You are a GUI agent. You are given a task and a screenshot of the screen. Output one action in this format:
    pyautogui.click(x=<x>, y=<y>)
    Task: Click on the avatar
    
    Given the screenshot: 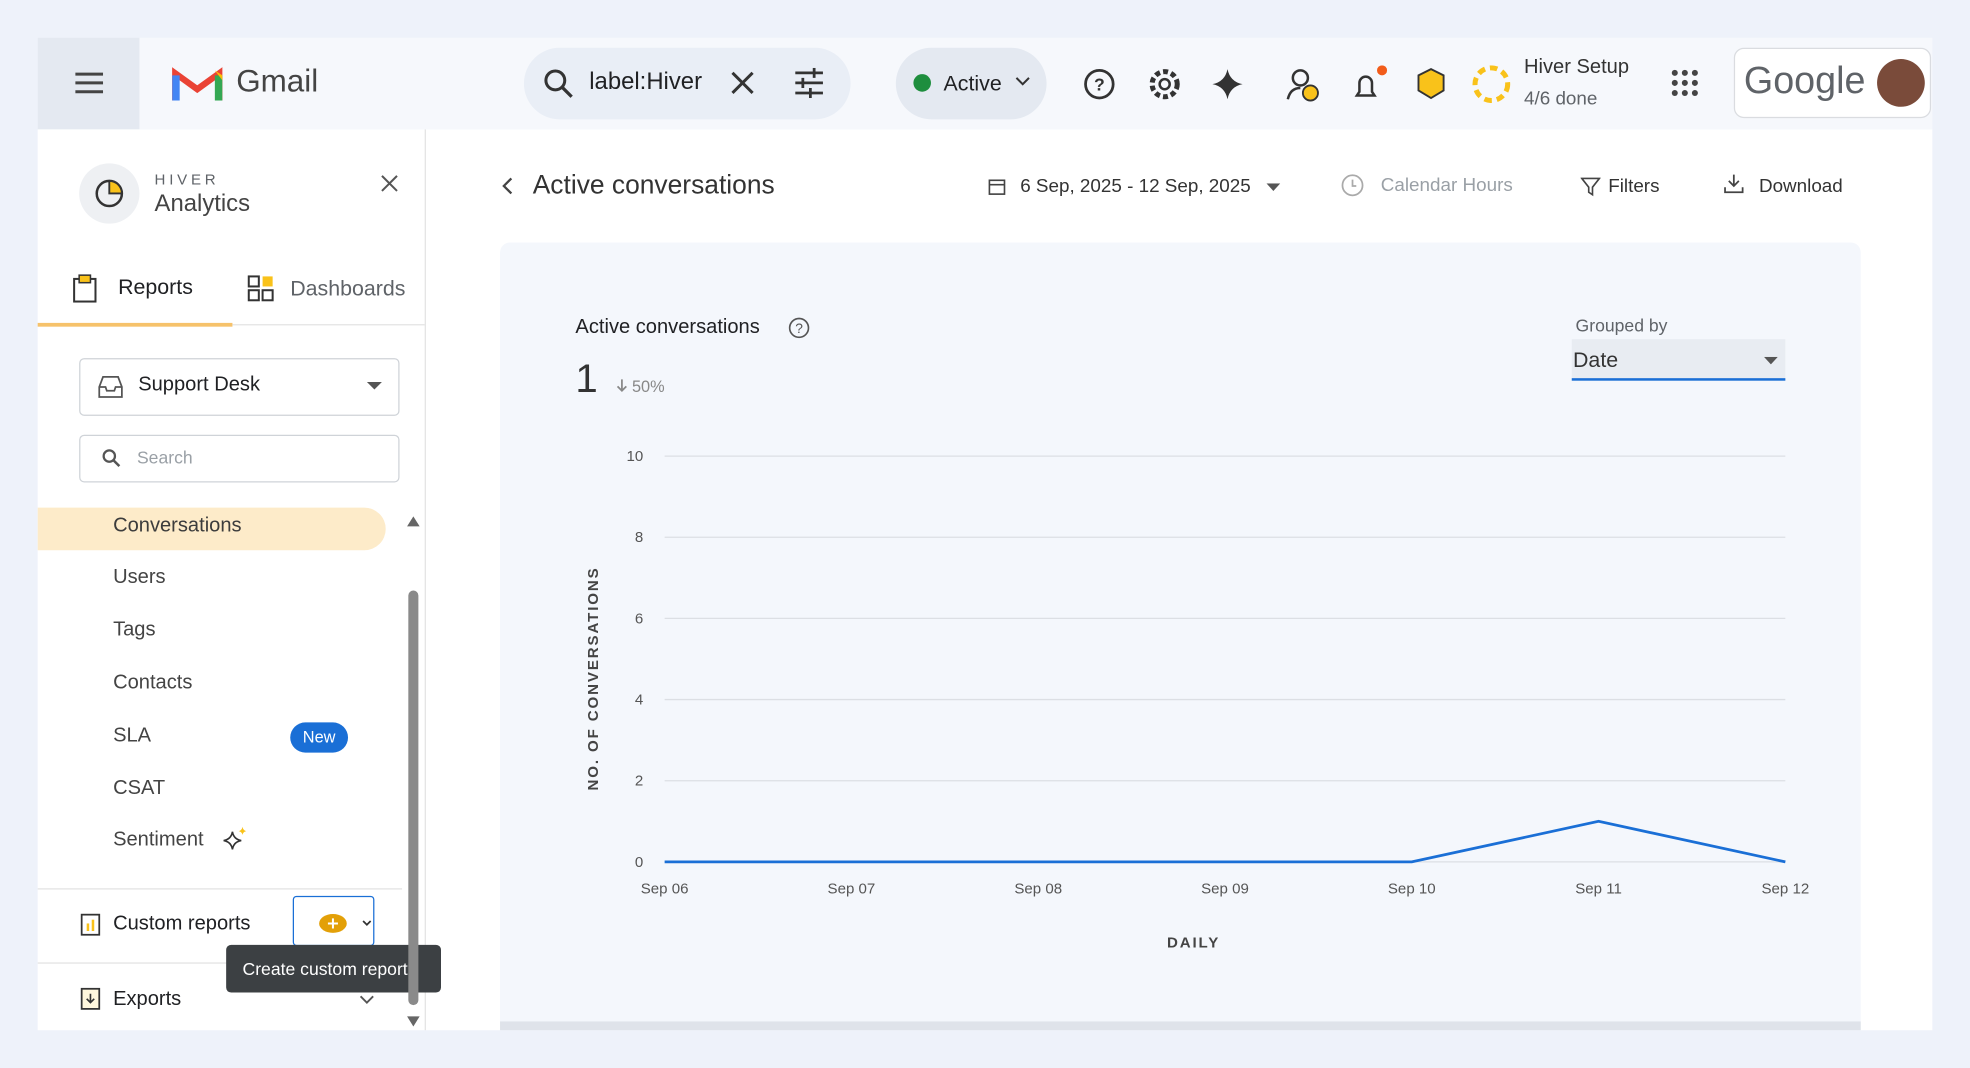 What is the action you would take?
    pyautogui.click(x=1901, y=83)
    